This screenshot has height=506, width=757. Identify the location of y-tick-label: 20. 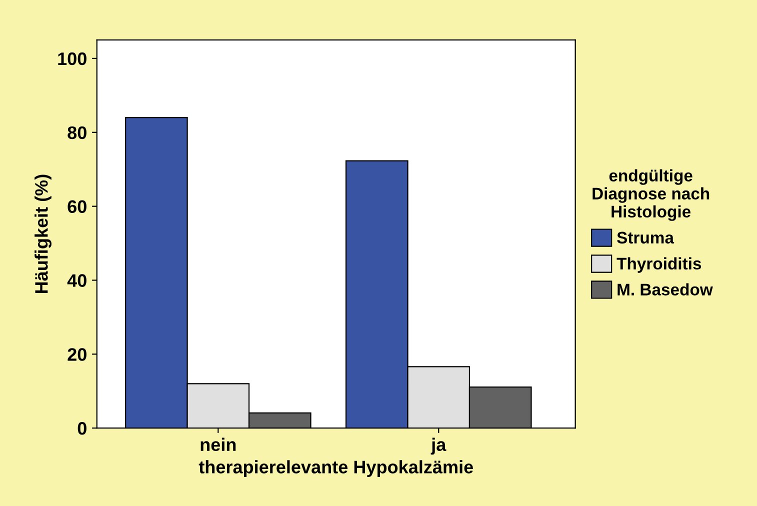
(77, 354).